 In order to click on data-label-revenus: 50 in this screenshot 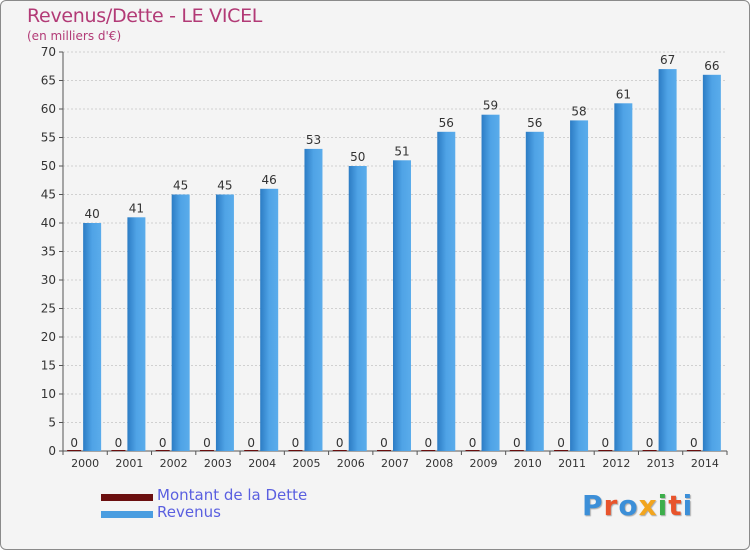, I will do `click(357, 157)`.